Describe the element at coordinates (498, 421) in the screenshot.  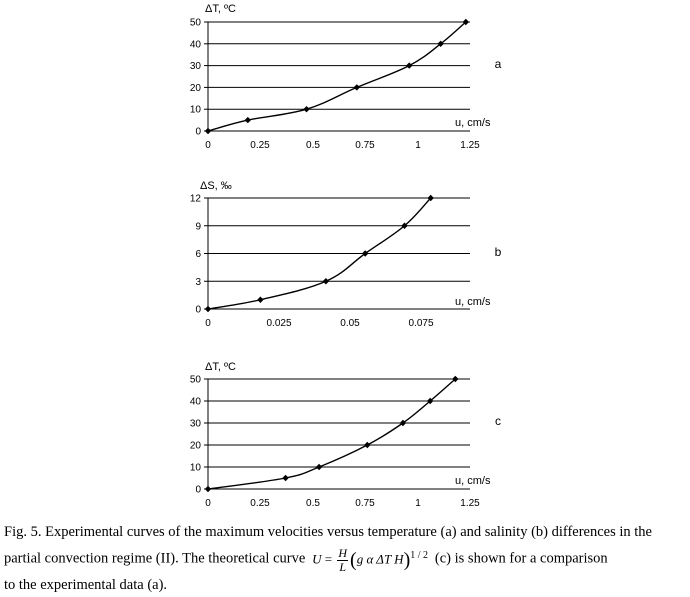
I see `panel-label: c` at that location.